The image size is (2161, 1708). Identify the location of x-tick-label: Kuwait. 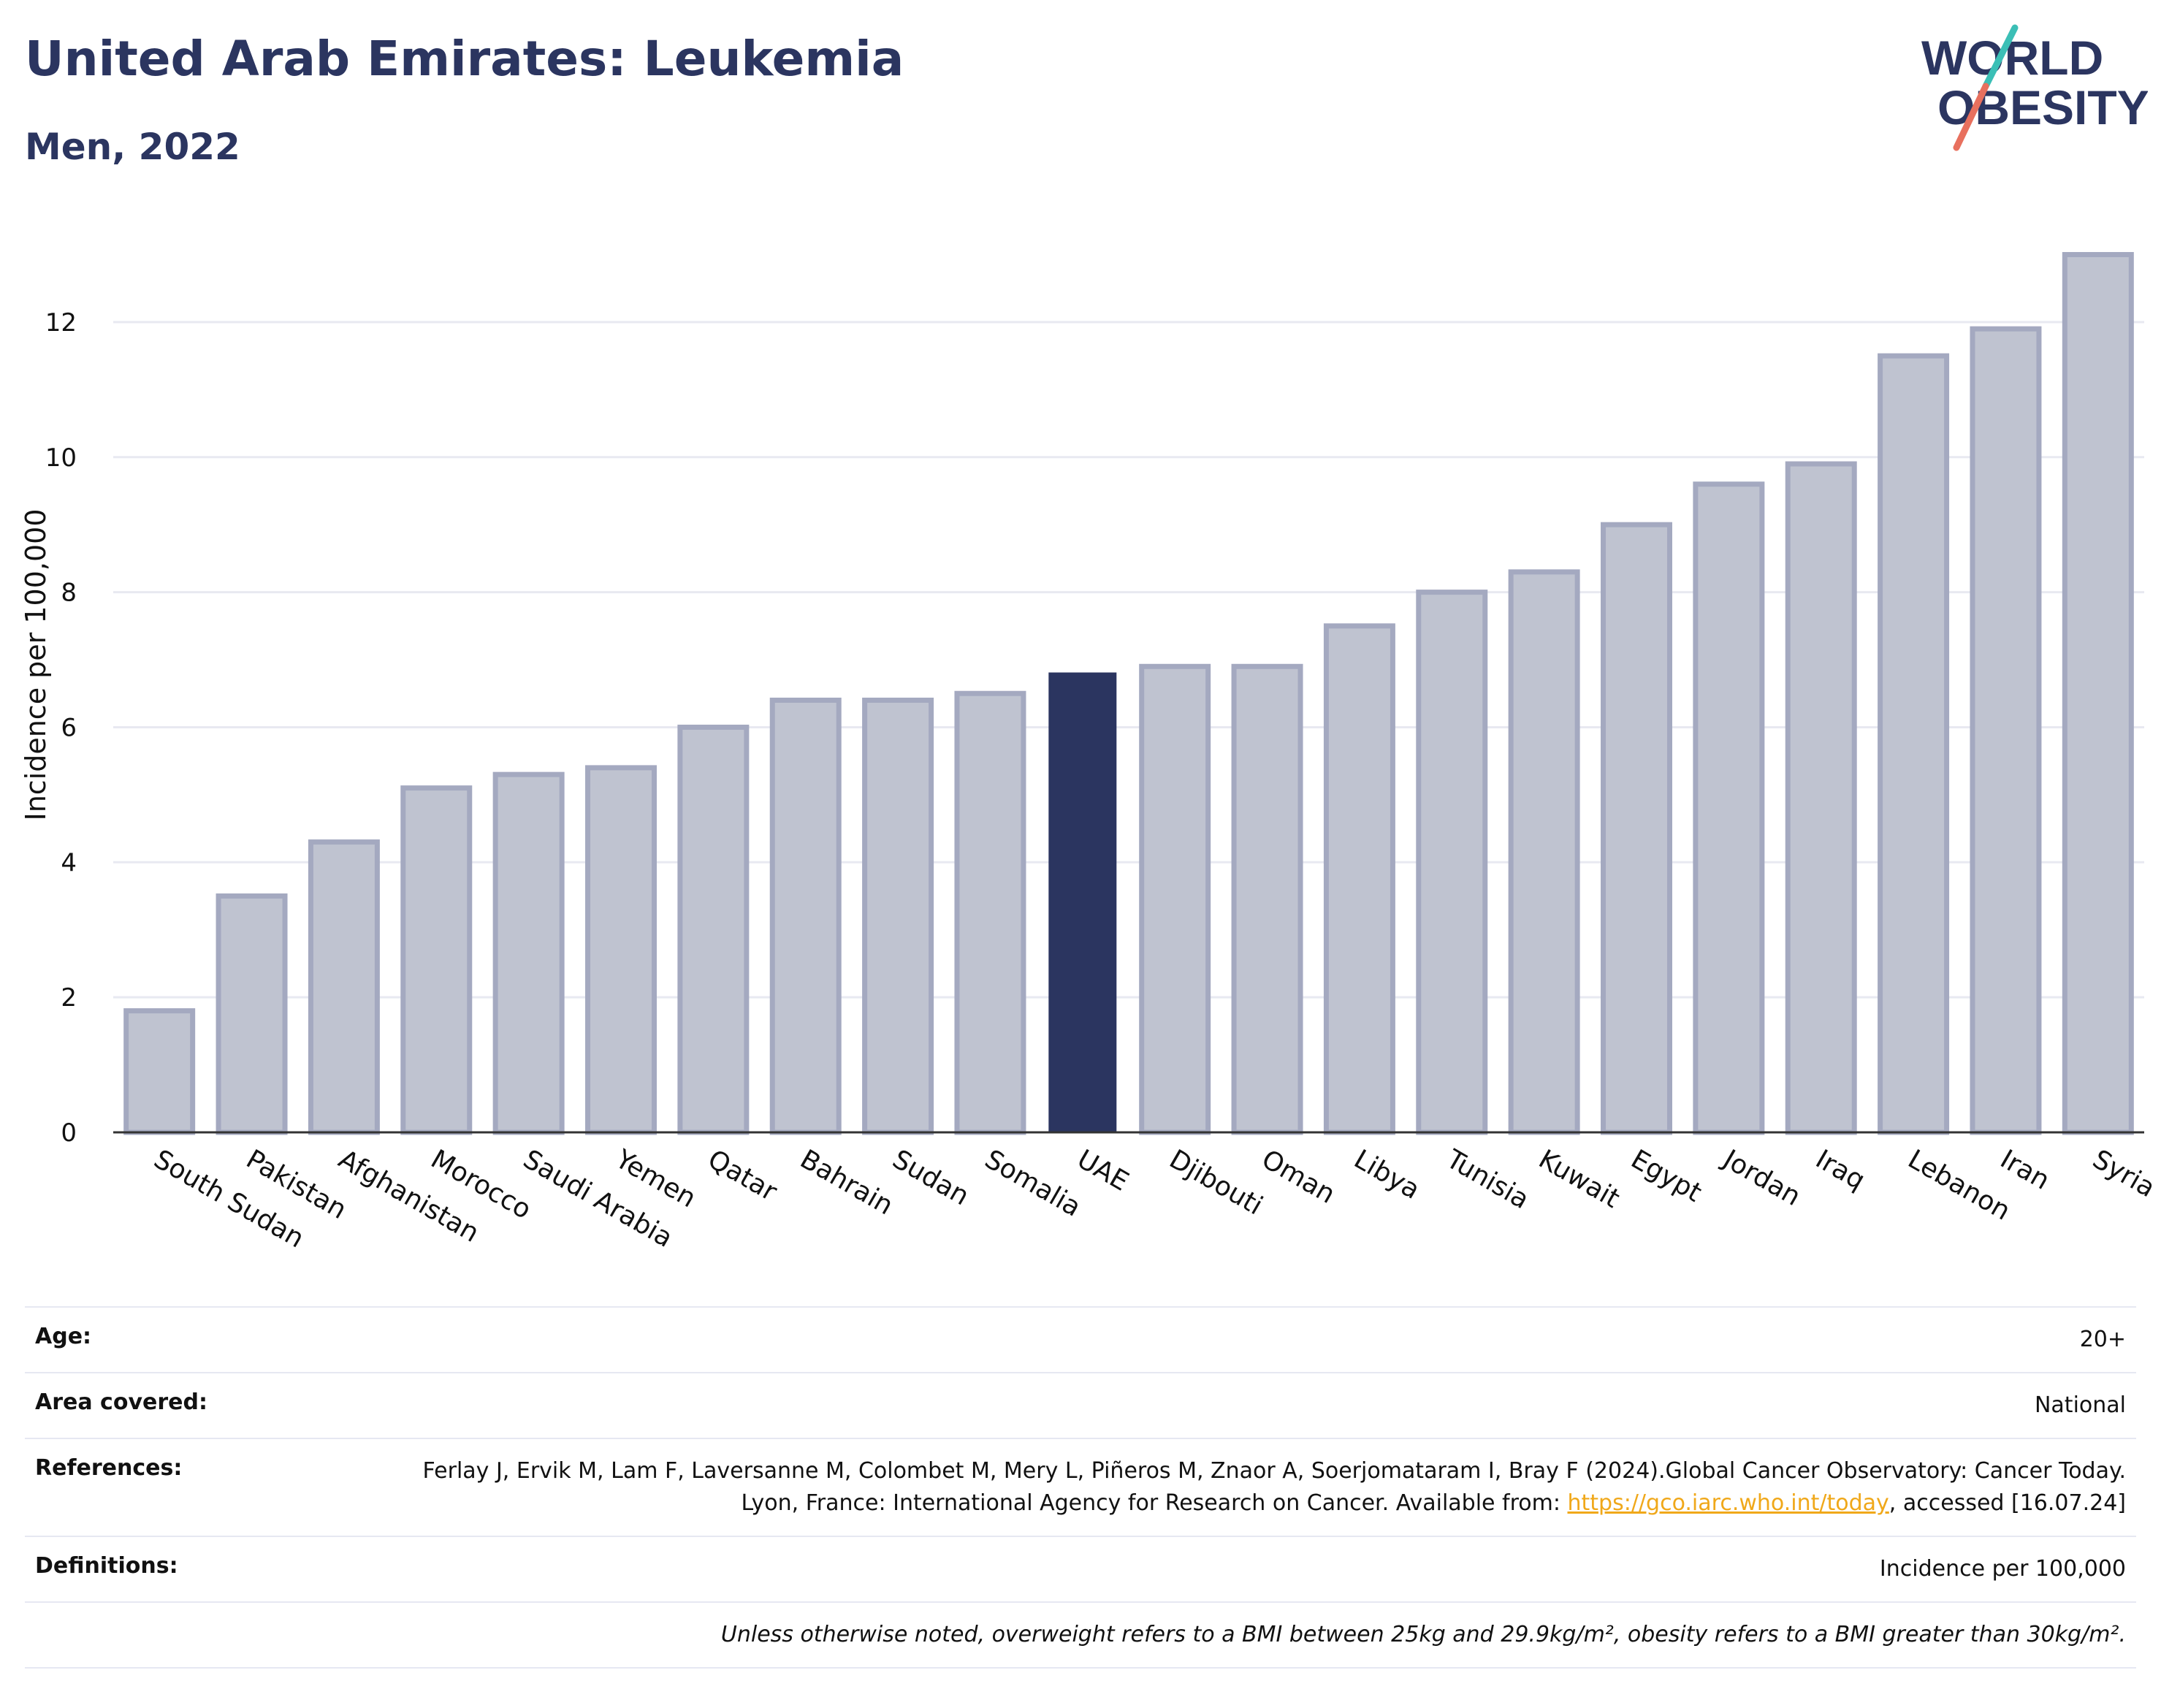
(1579, 1179).